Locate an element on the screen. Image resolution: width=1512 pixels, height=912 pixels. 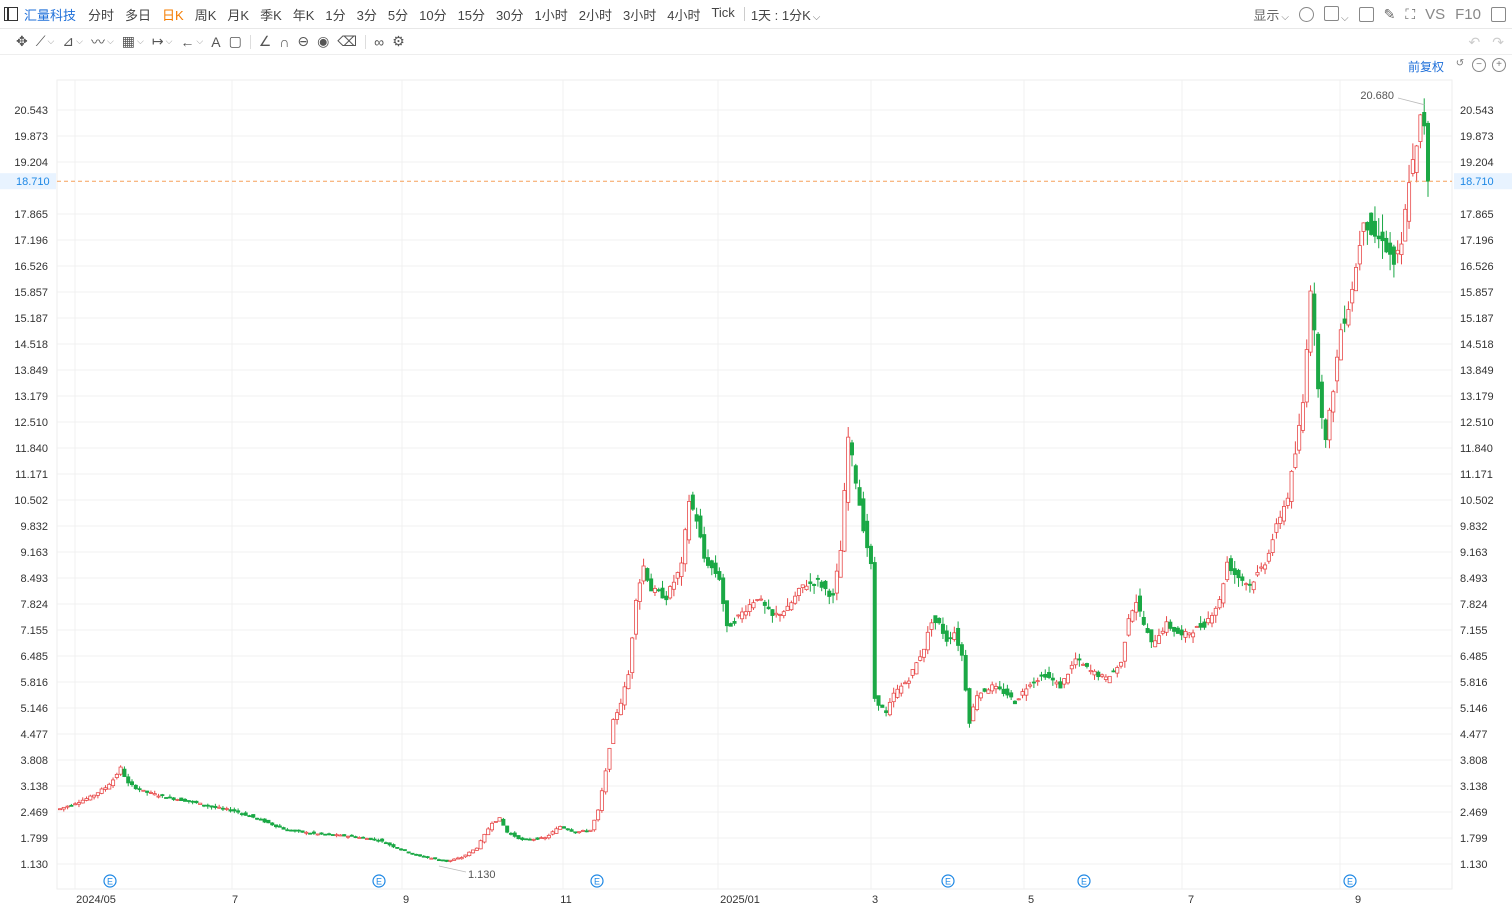
period-tab: 15分 is located at coordinates (471, 15).